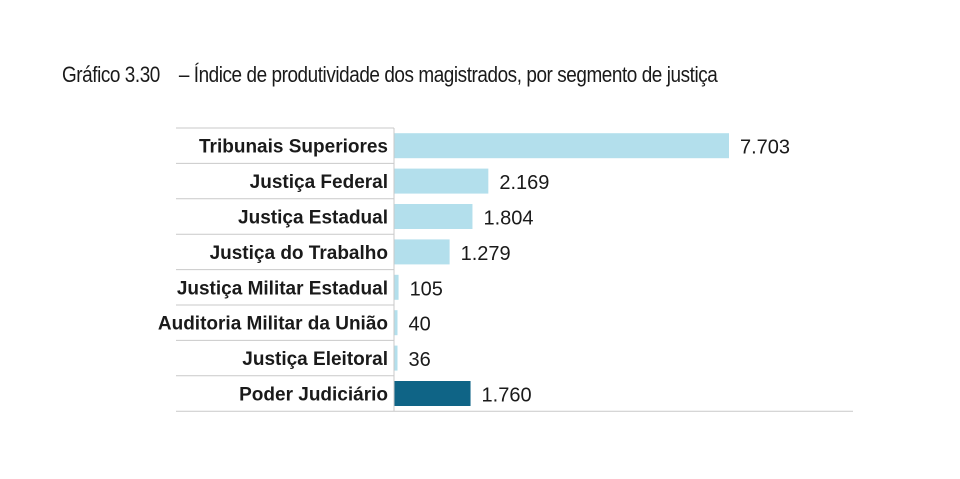  Describe the element at coordinates (426, 289) in the screenshot. I see `value-label-justica-militar-estadual: 105` at that location.